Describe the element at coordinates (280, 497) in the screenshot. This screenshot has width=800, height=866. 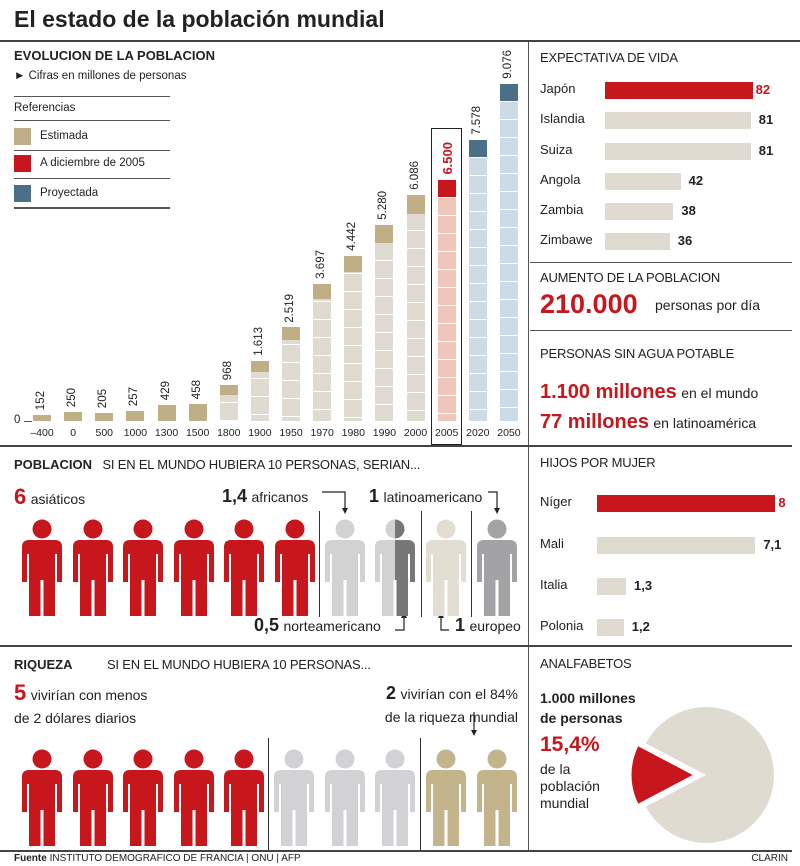
I see `africa-label: africanos` at that location.